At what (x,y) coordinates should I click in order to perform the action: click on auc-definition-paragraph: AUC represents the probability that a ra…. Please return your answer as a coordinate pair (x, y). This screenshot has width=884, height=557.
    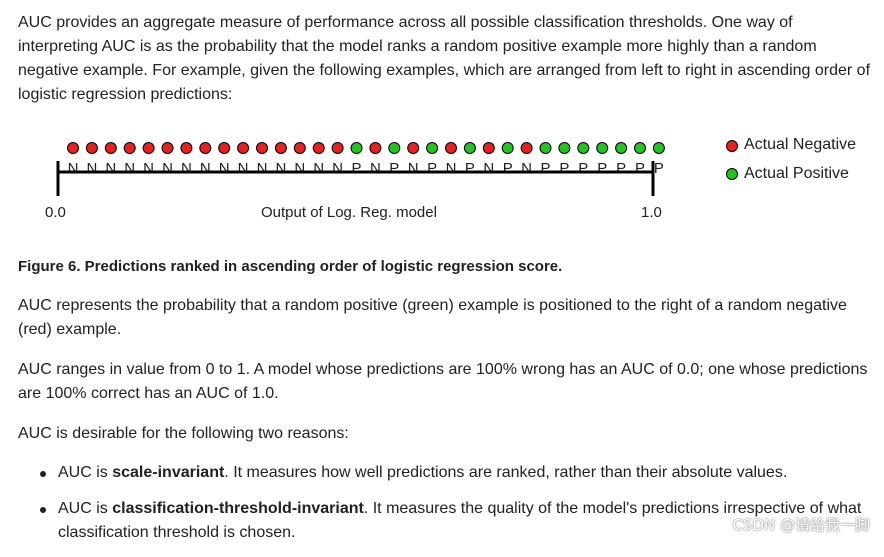
    Looking at the image, I should click on (432, 317).